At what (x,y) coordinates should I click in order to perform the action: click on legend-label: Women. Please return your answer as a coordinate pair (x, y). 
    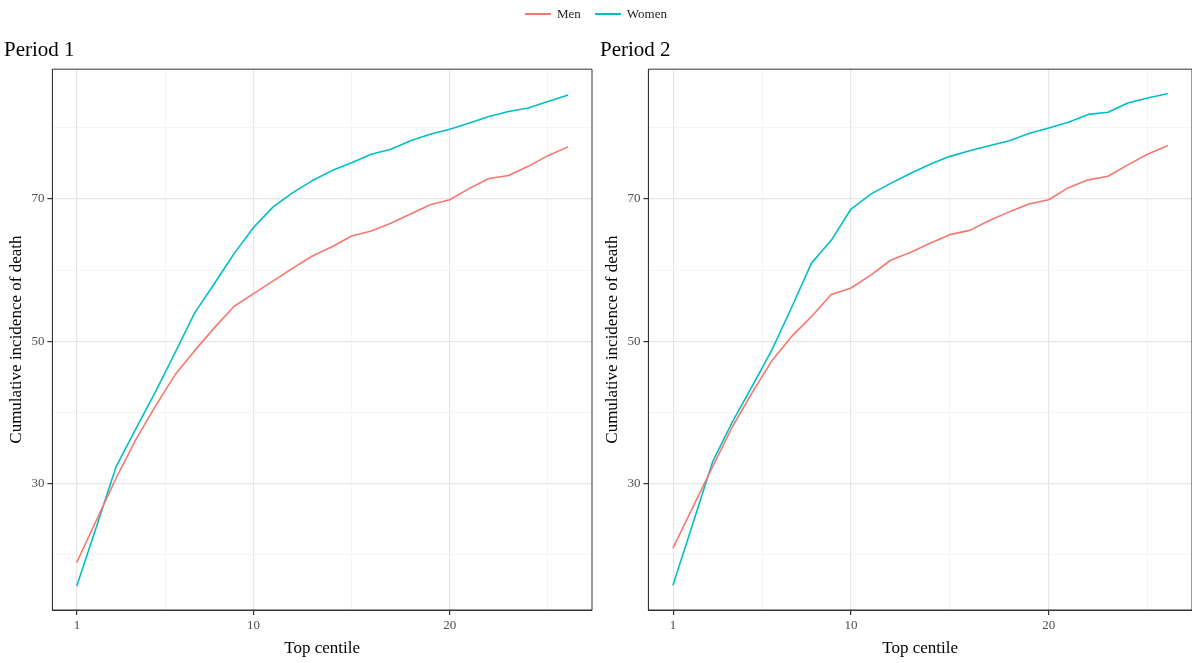
    Looking at the image, I should click on (646, 14).